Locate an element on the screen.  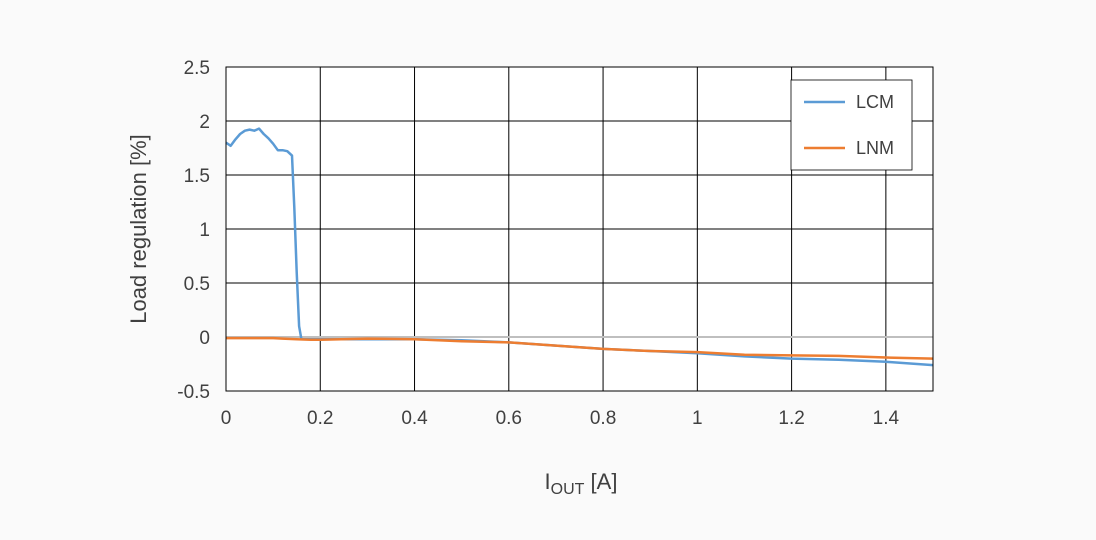
x-axis-label-subscript: OUT is located at coordinates (568, 489).